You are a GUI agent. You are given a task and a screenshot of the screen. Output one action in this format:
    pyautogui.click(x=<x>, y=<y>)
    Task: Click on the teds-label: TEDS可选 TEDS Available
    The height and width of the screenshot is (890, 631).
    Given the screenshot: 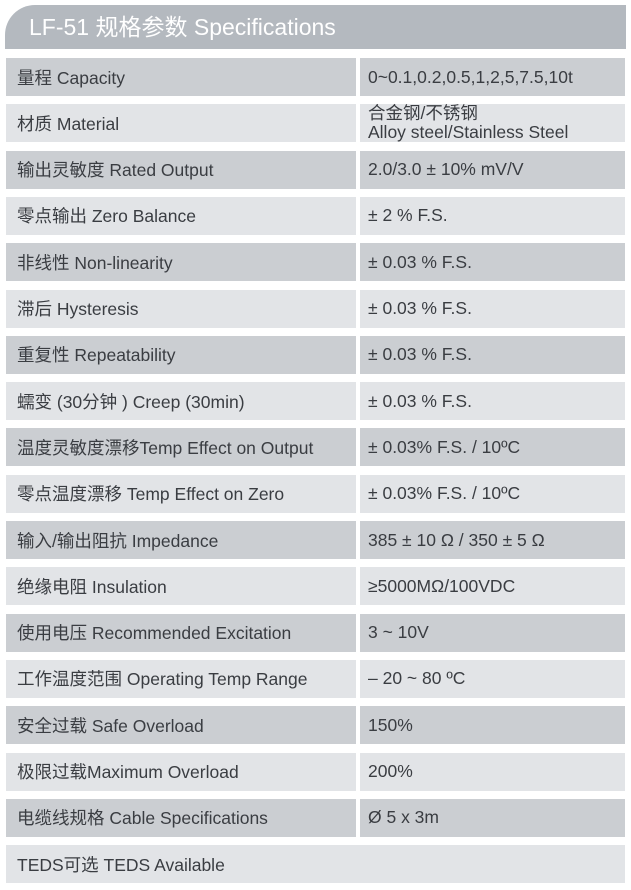 What is the action you would take?
    pyautogui.click(x=315, y=864)
    